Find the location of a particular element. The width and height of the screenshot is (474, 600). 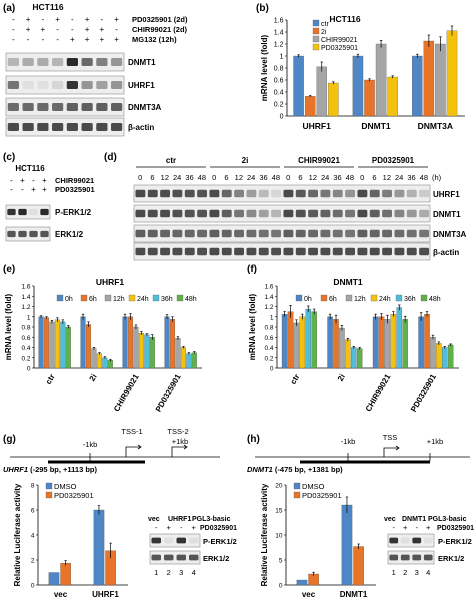

blot-label: P-ERK1/2 is located at coordinates (220, 541).